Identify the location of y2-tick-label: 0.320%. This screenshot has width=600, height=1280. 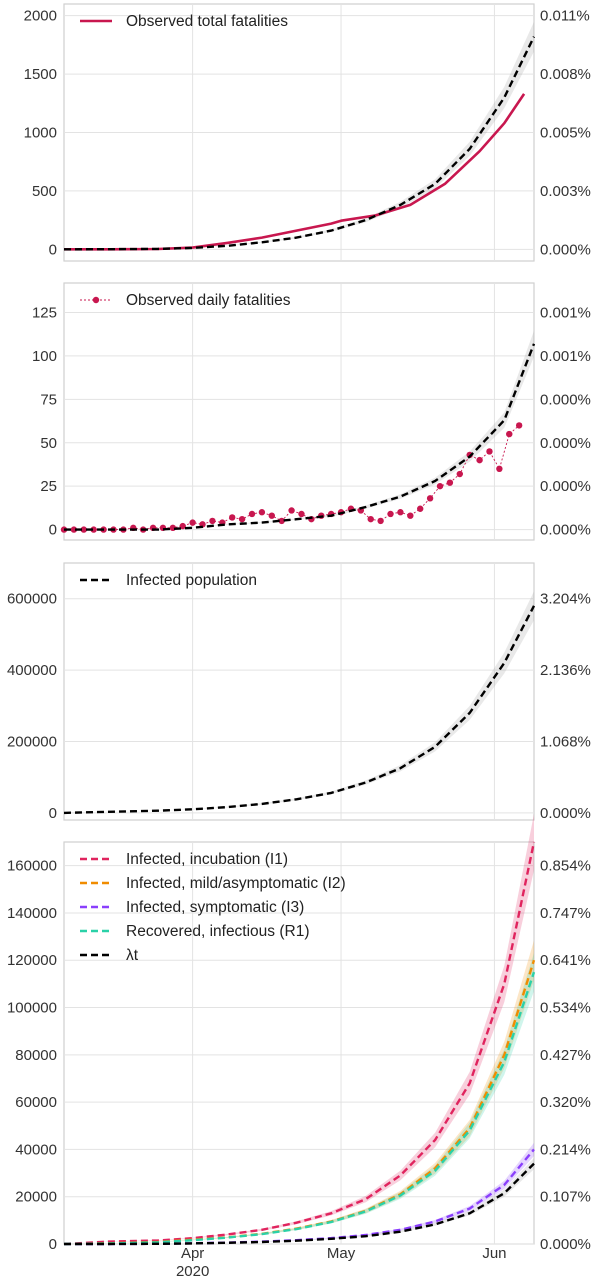
(565, 1102).